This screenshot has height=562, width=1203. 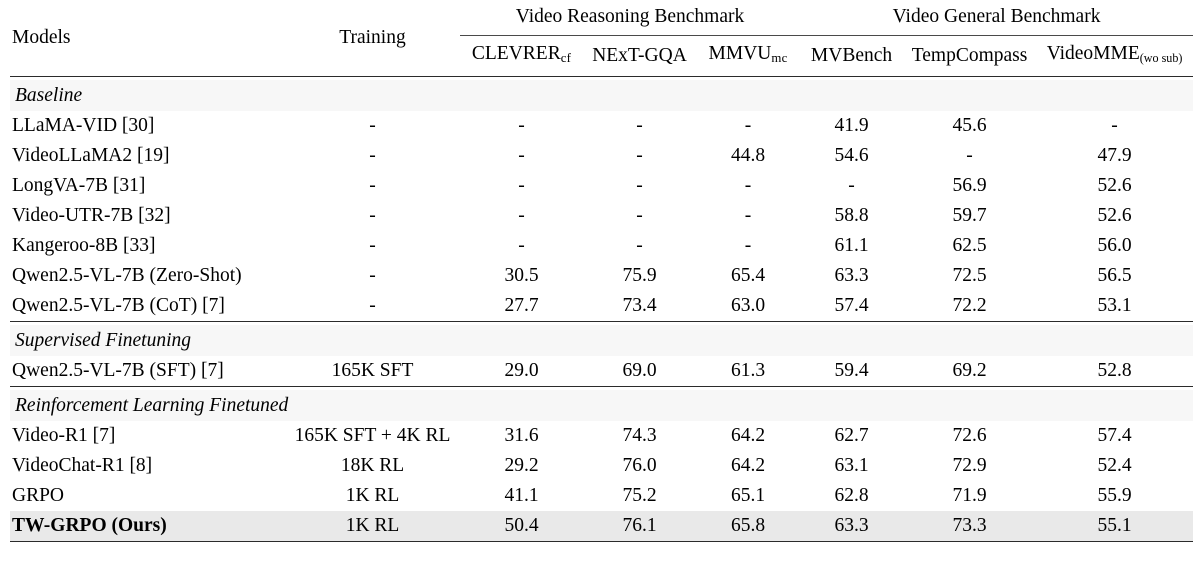 I want to click on cell-training: 165K SFT + 4K RL, so click(x=372, y=436).